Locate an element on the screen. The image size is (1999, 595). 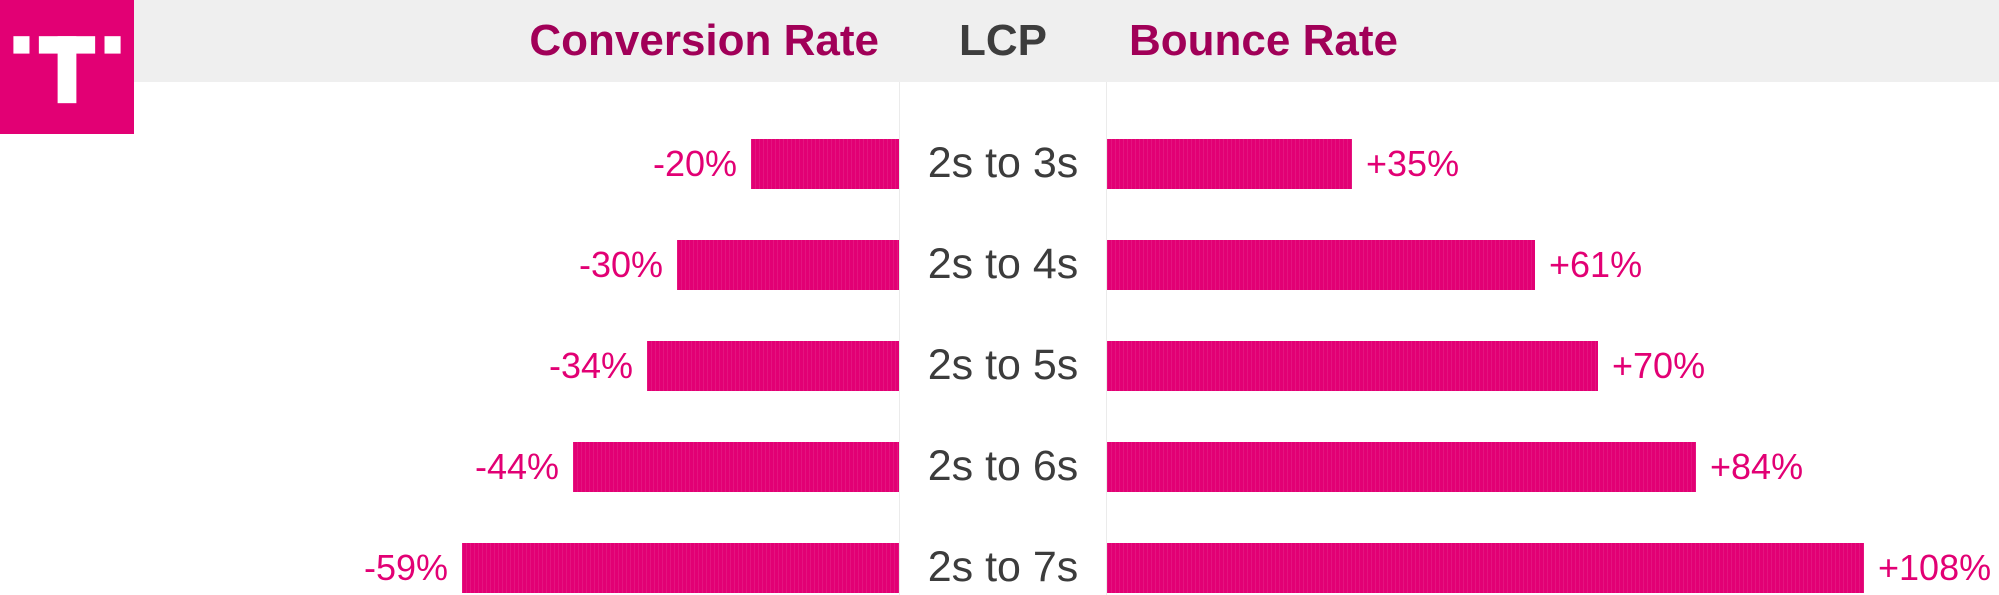
header-bounce-rate: Bounce Rate is located at coordinates (1263, 40).